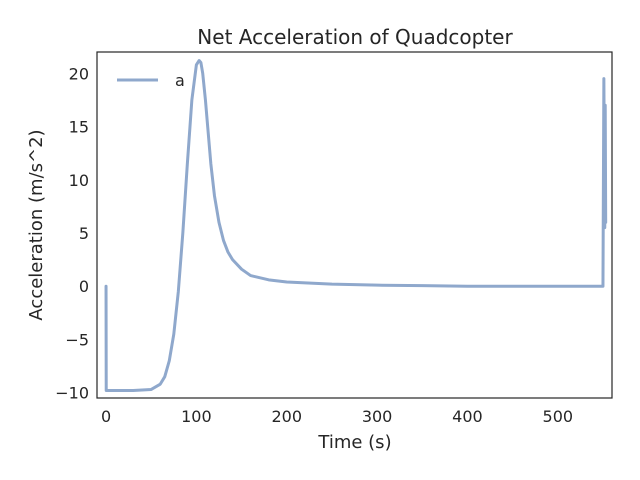  I want to click on y-tick-label: 10, so click(79, 180).